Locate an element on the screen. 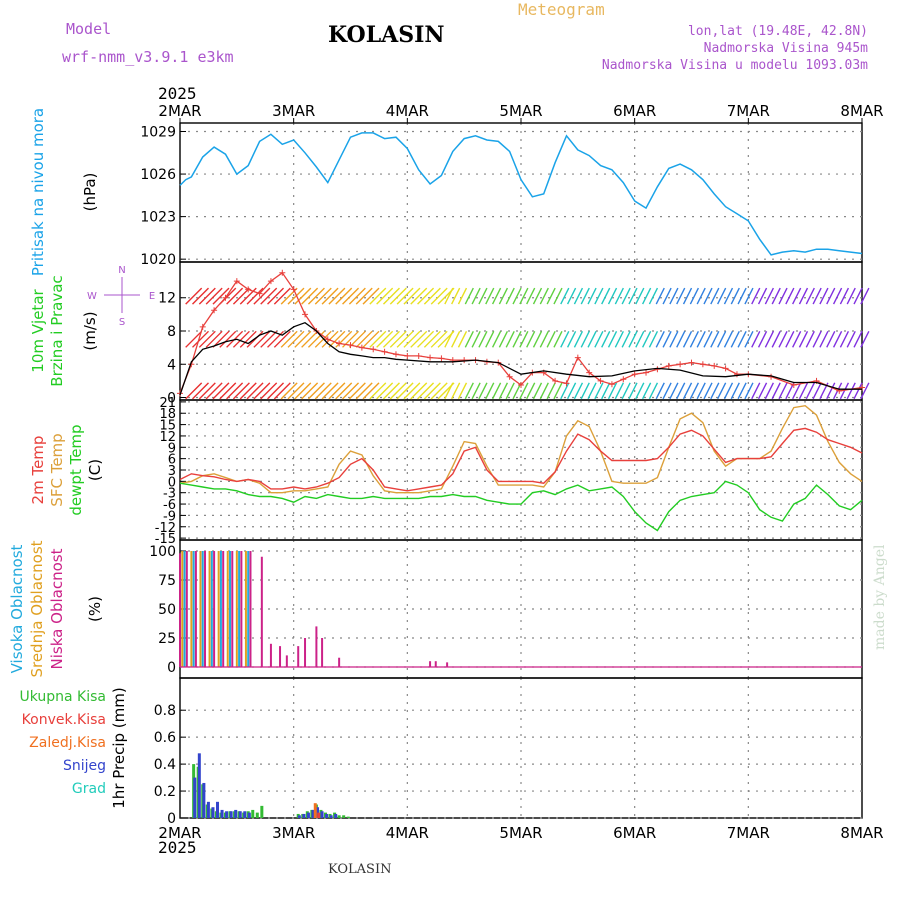 Image resolution: width=900 pixels, height=900 pixels. ytick-label: 1020 is located at coordinates (158, 260).